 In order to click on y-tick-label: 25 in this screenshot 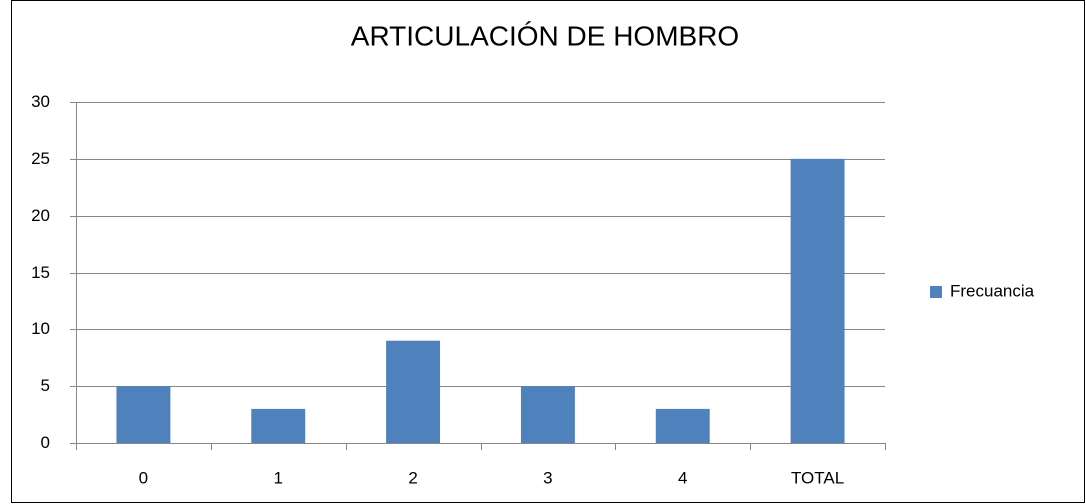, I will do `click(40, 158)`.